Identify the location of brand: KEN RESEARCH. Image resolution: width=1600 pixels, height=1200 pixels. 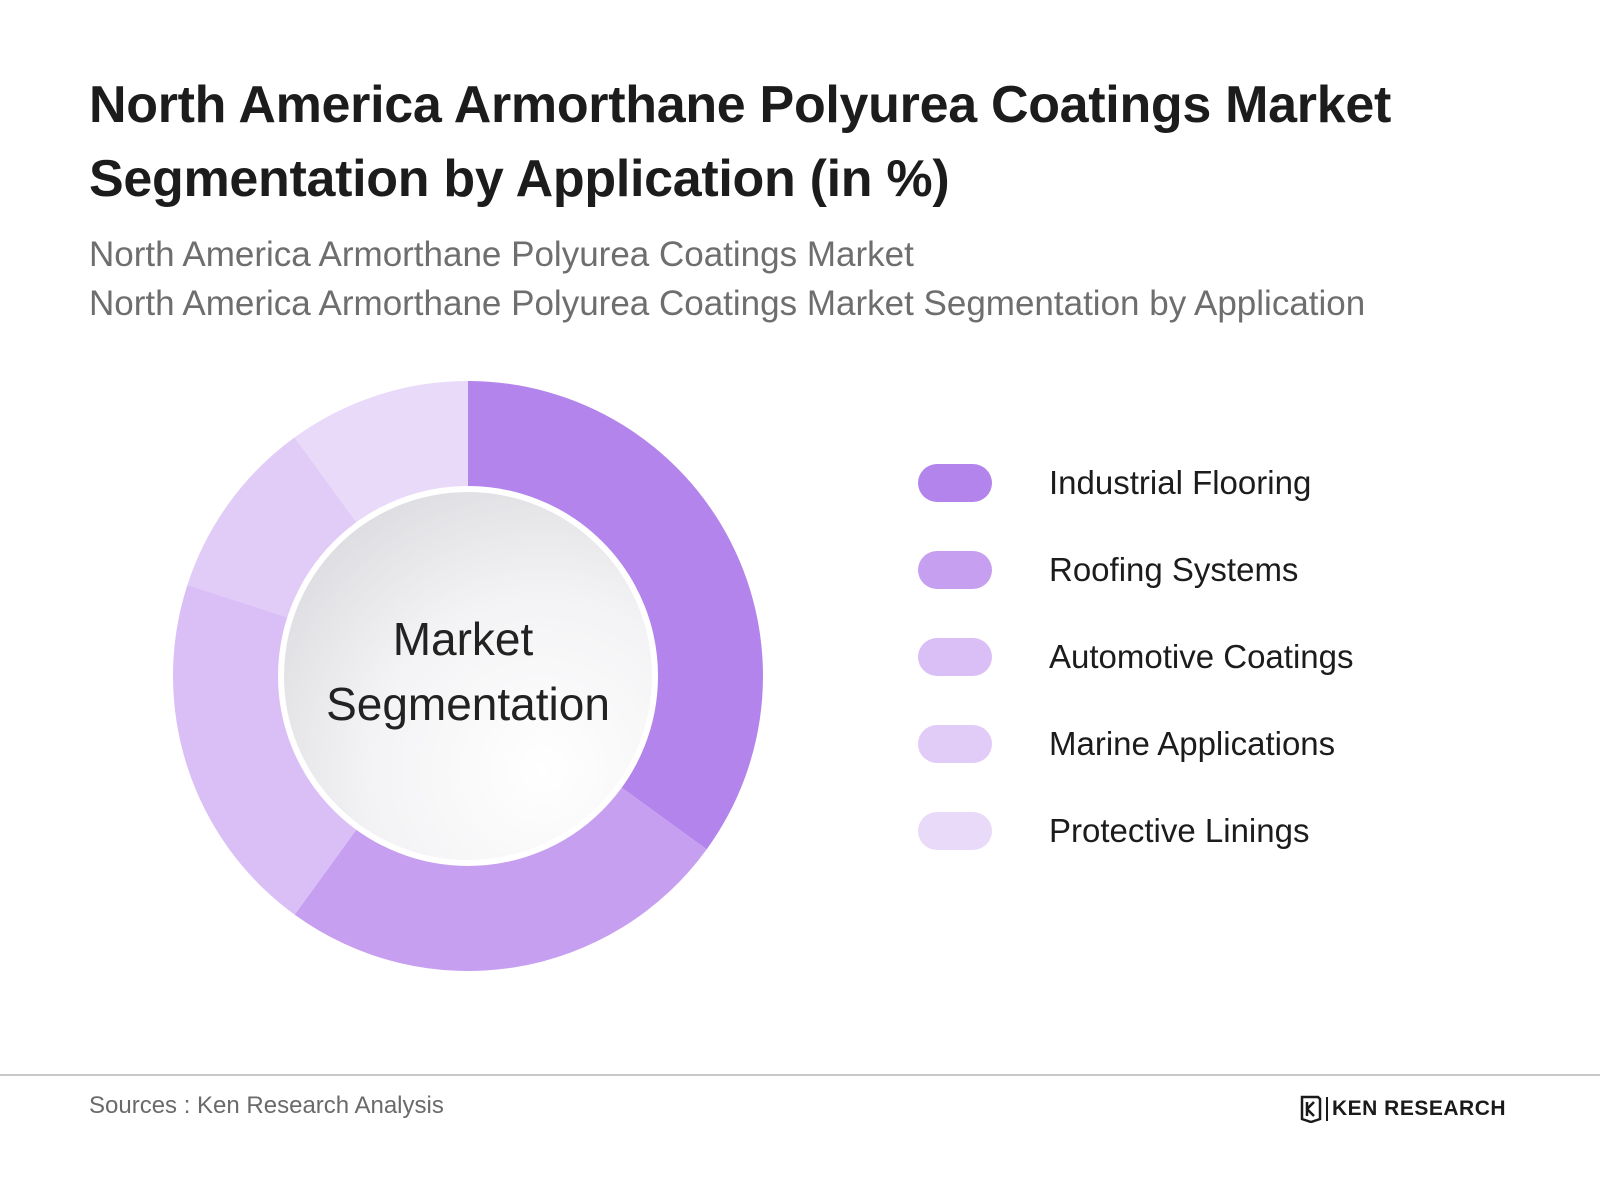
(1403, 1109).